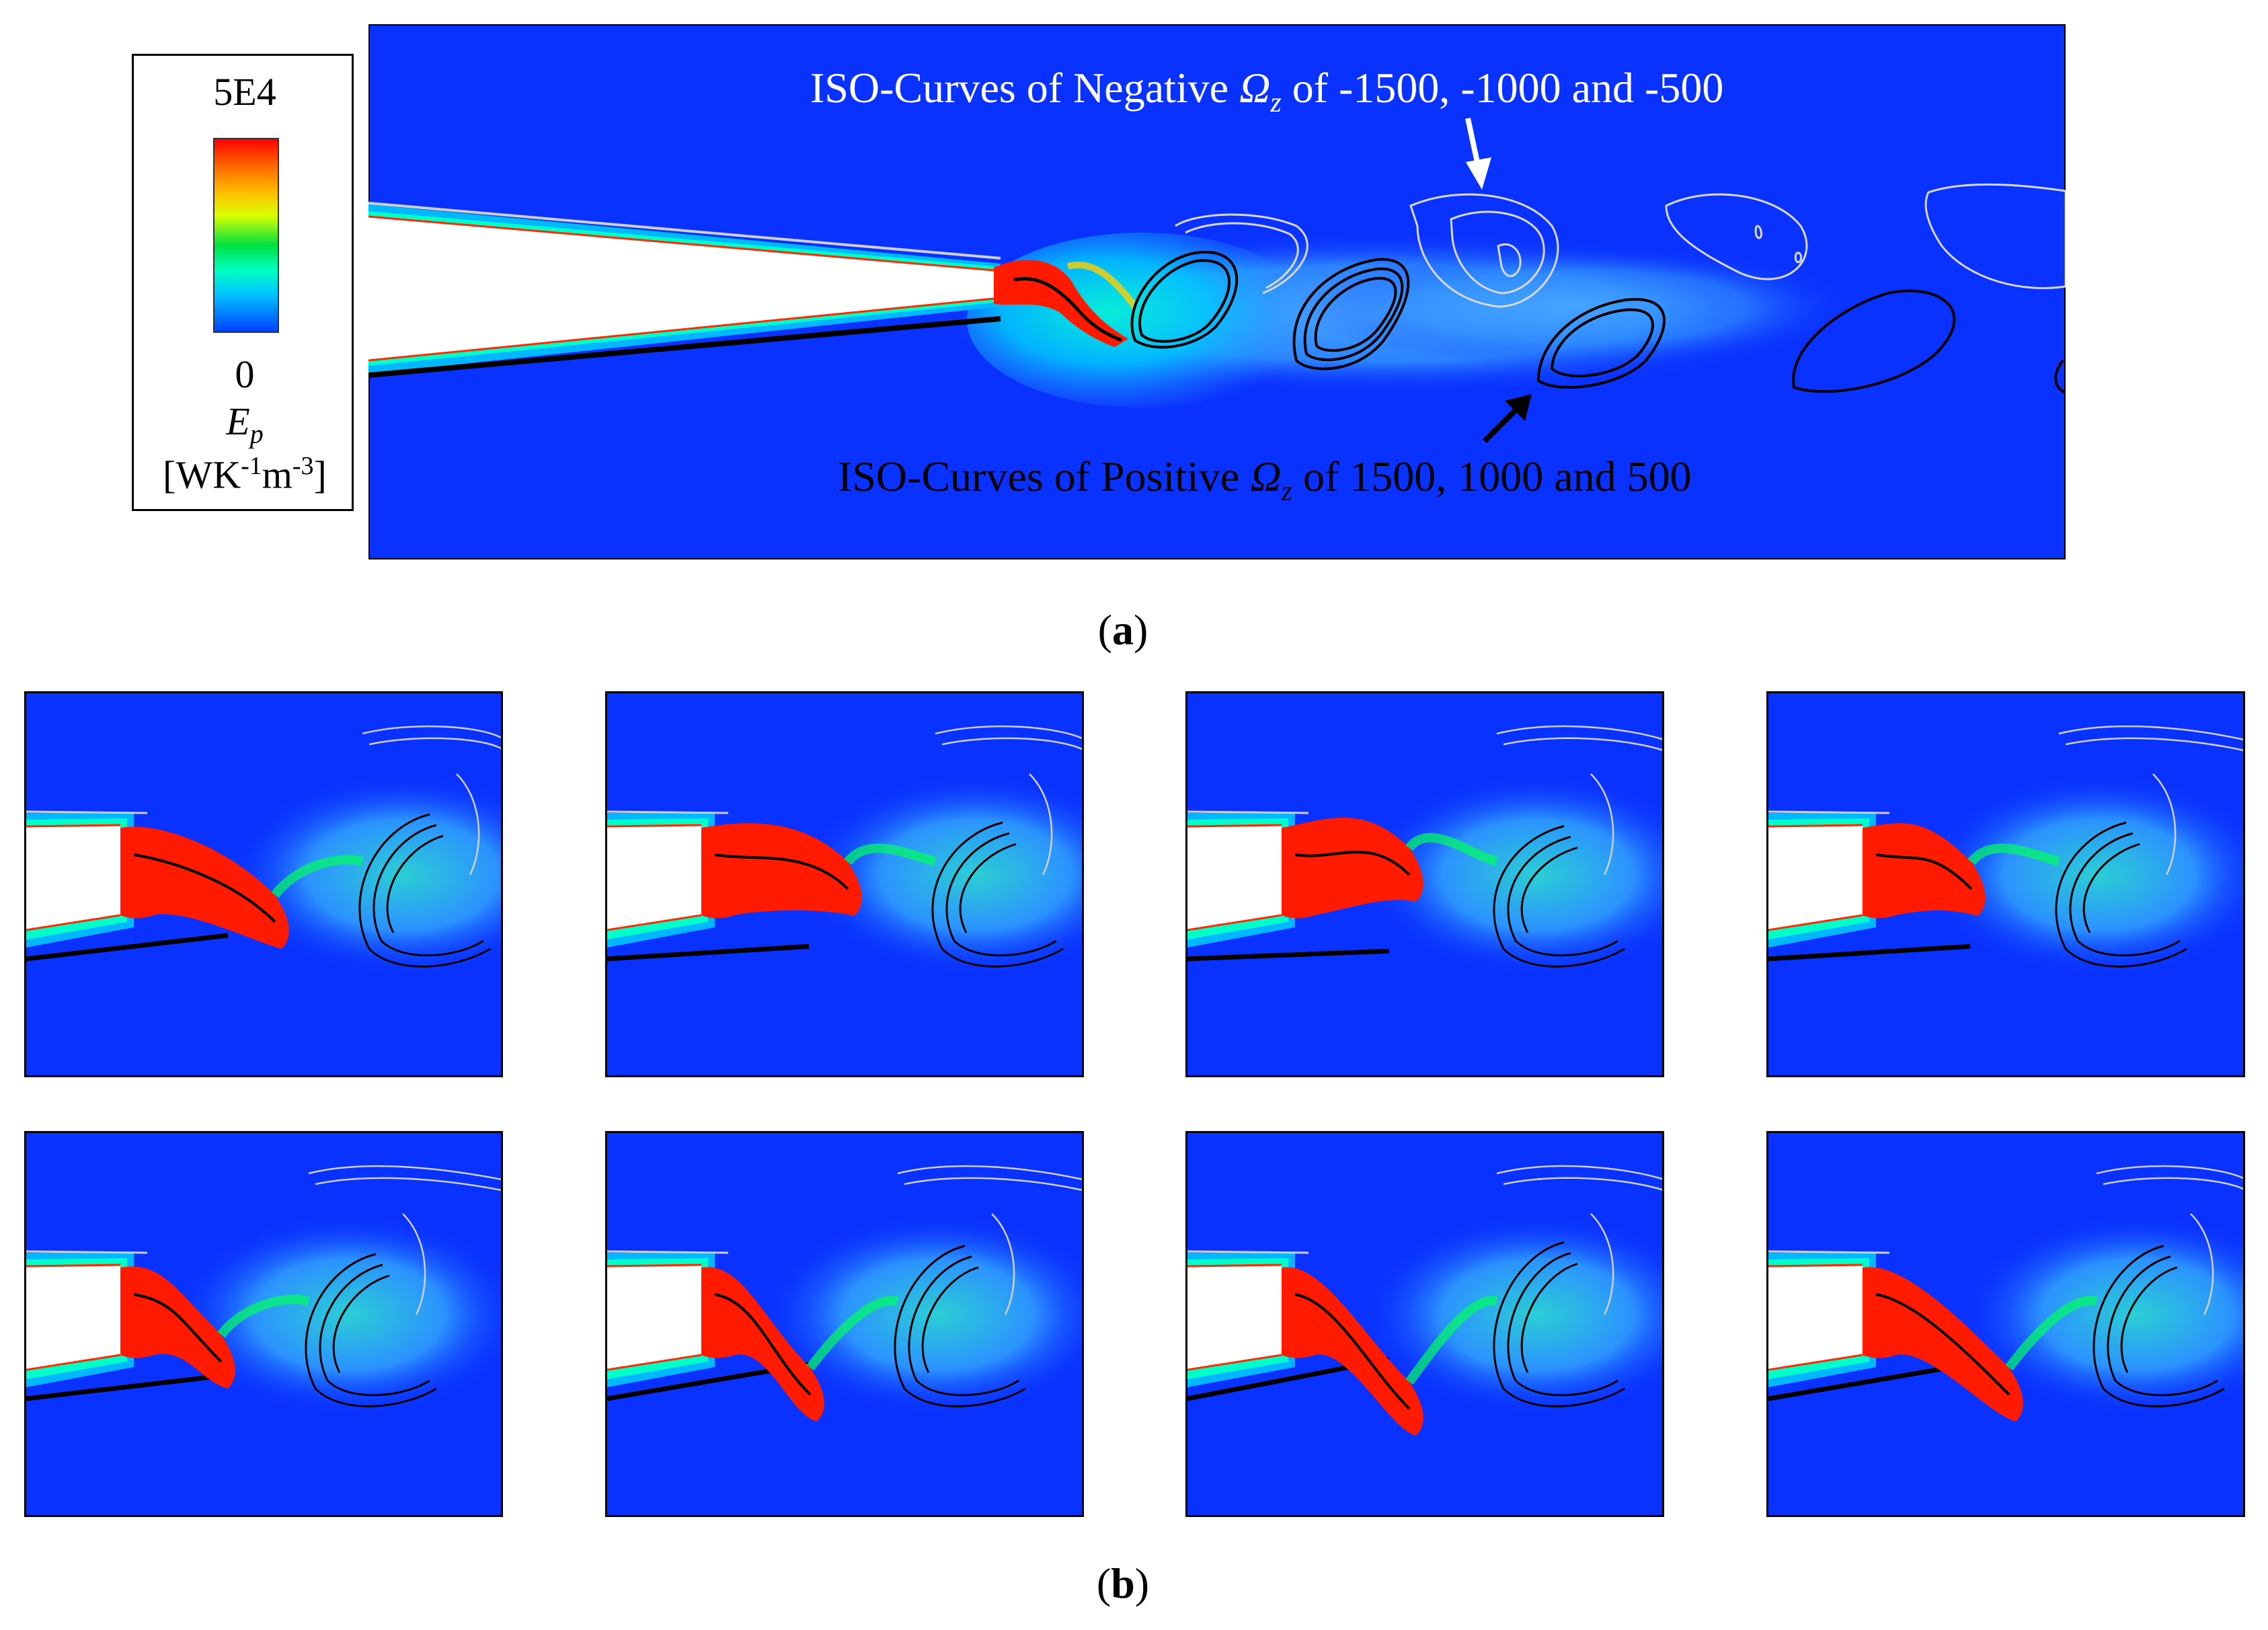  What do you see at coordinates (246, 235) in the screenshot?
I see `colorbar-gradient` at bounding box center [246, 235].